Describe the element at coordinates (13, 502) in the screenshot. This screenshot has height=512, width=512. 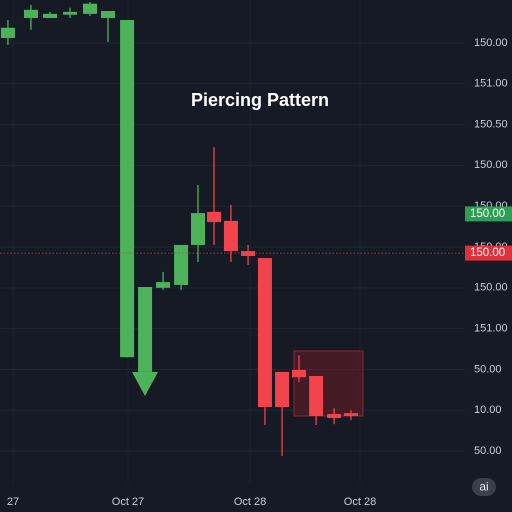
I see `x-tick-label: 27` at that location.